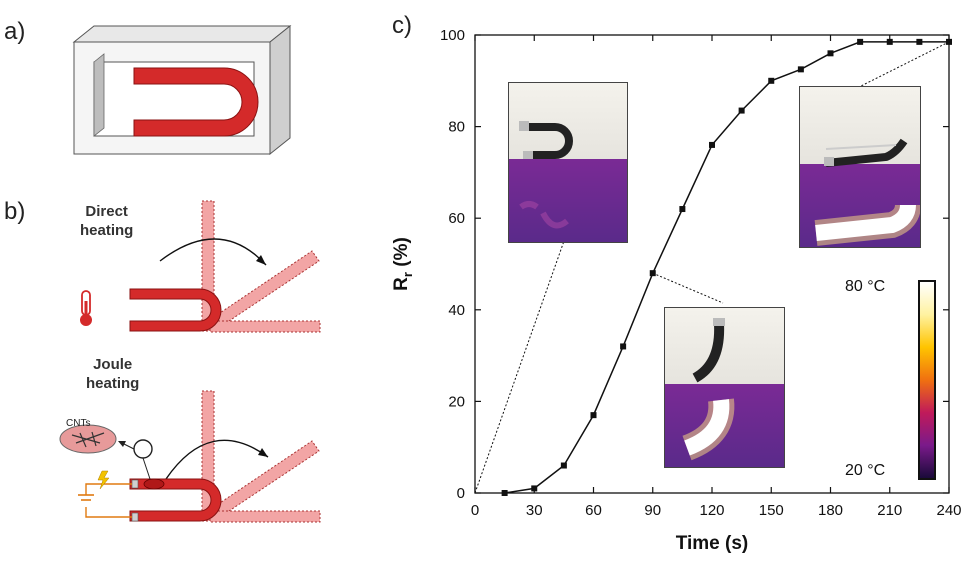  Describe the element at coordinates (265, 326) in the screenshot. I see `ghost-horizontal` at that location.